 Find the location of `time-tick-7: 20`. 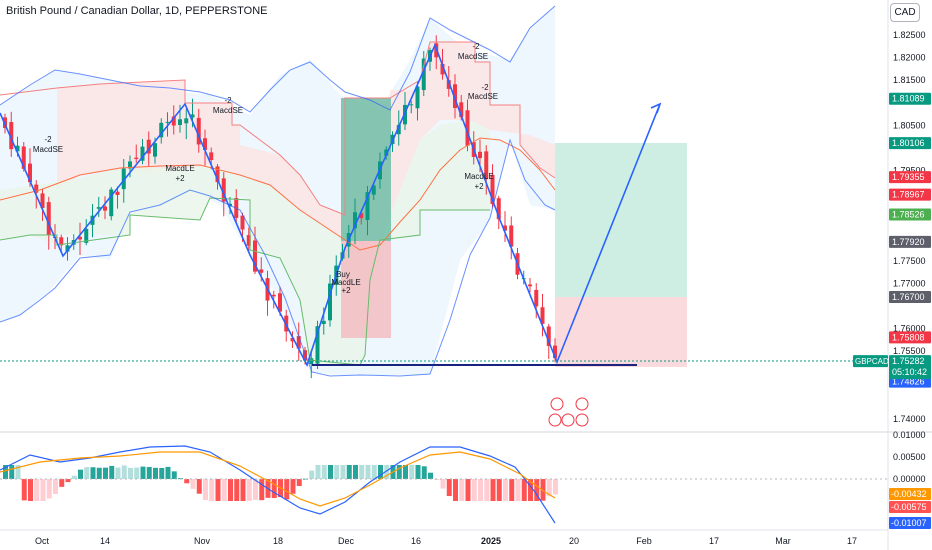

time-tick-7: 20 is located at coordinates (574, 541).